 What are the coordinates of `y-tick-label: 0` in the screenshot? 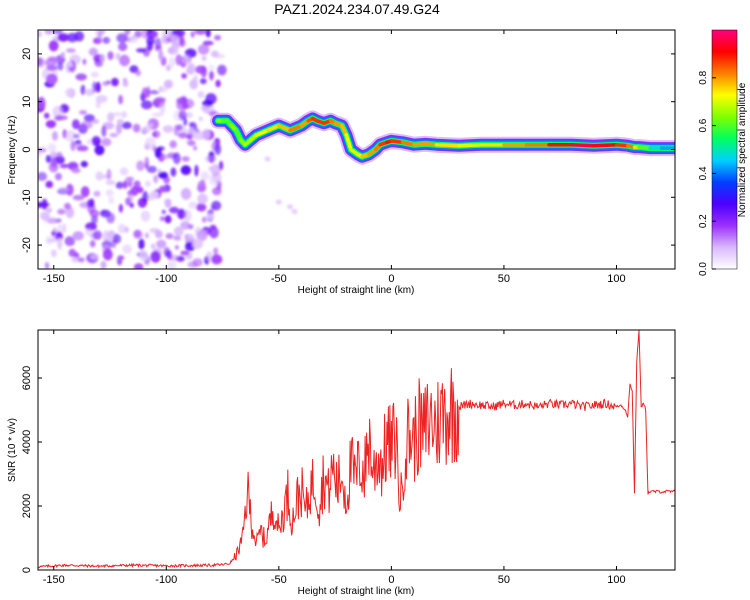 It's located at (27, 149).